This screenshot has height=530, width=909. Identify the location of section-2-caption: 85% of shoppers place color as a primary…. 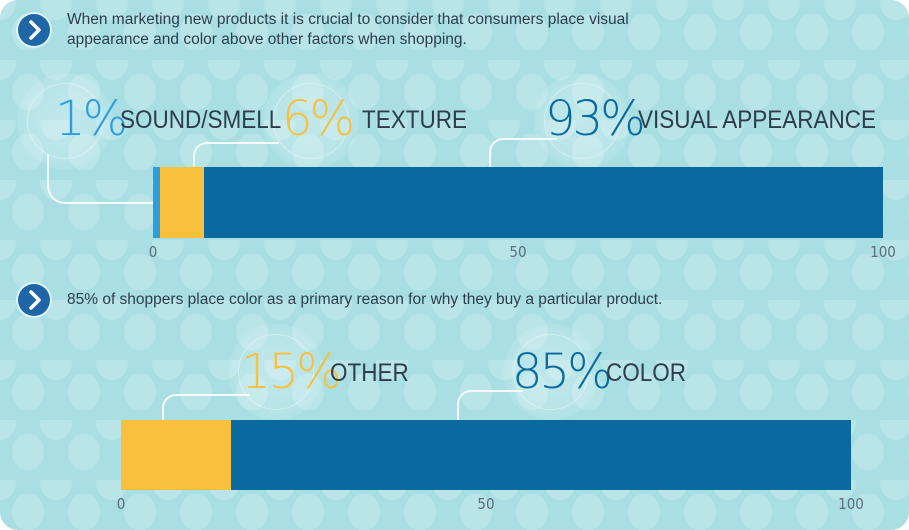
(364, 300).